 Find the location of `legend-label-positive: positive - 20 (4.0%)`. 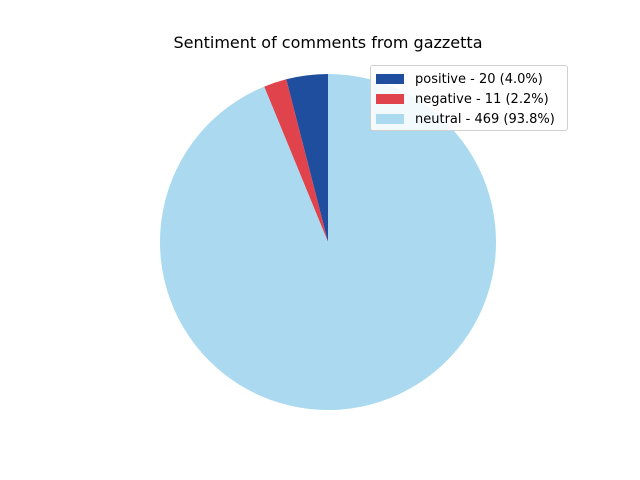

legend-label-positive: positive - 20 (4.0%) is located at coordinates (479, 79).